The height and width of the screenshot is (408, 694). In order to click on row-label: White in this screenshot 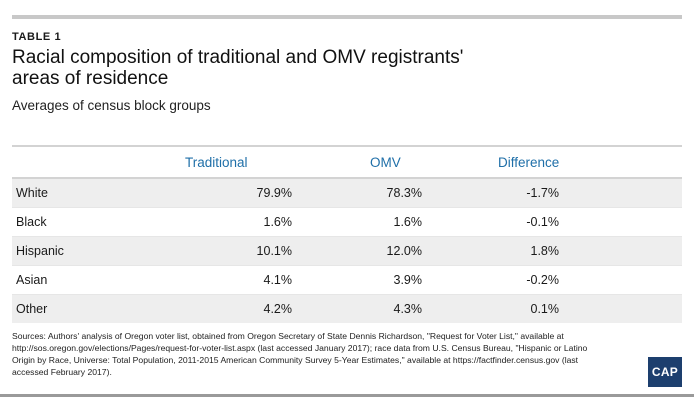, I will do `click(32, 193)`.